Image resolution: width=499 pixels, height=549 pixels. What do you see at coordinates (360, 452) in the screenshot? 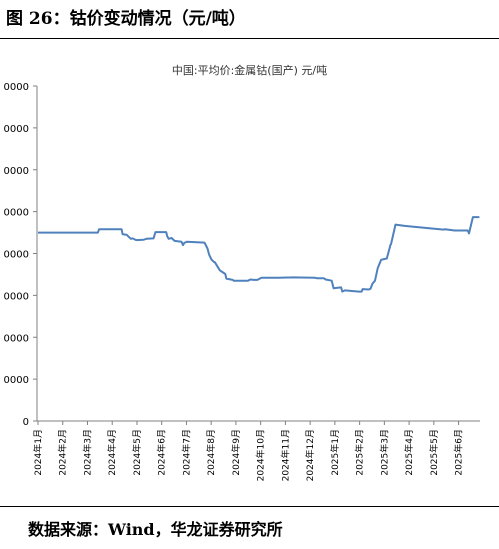
I see `x-tick-label: 2025年2月` at bounding box center [360, 452].